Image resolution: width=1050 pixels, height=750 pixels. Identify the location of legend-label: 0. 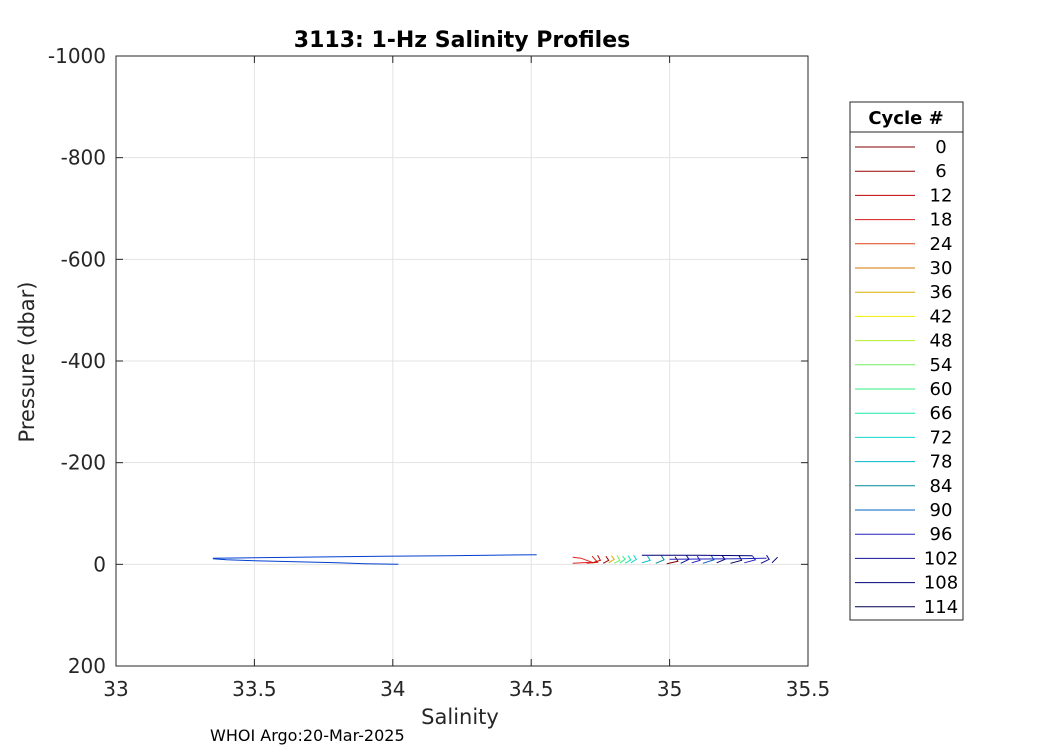
(940, 147).